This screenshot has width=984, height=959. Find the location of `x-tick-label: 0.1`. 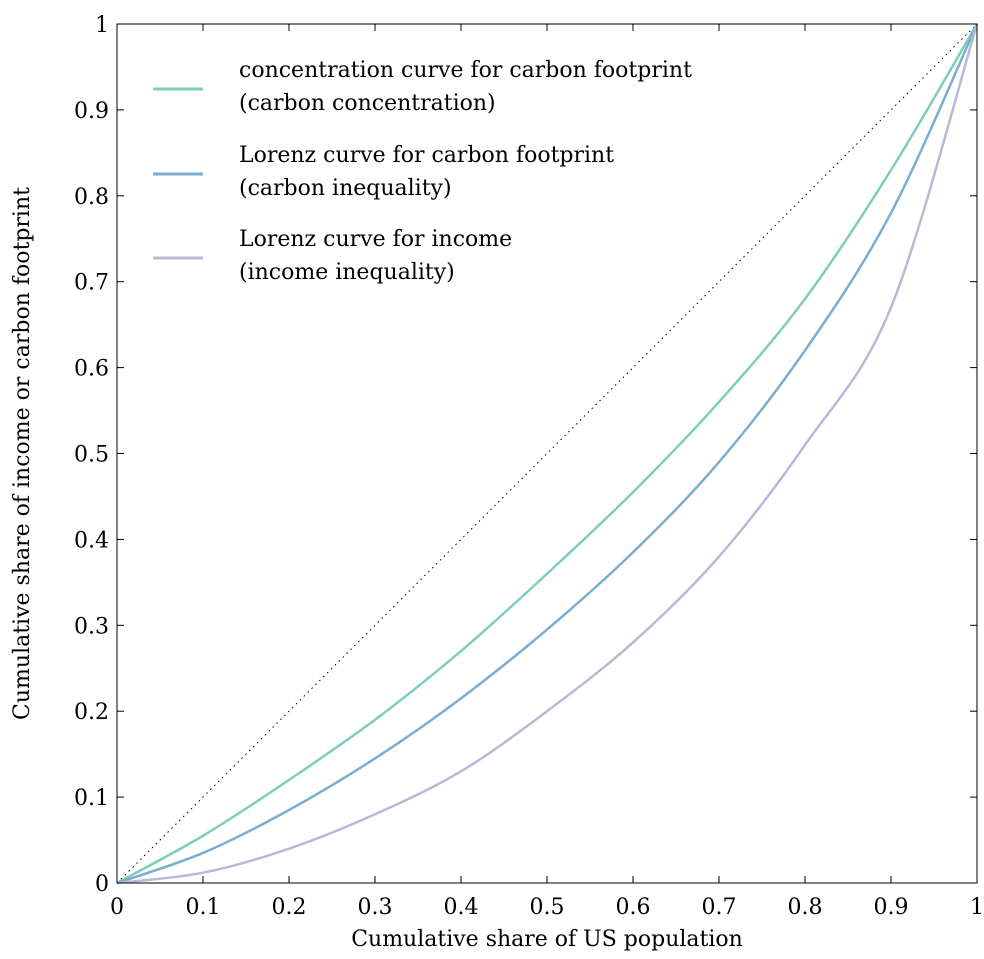

x-tick-label: 0.1 is located at coordinates (203, 907).